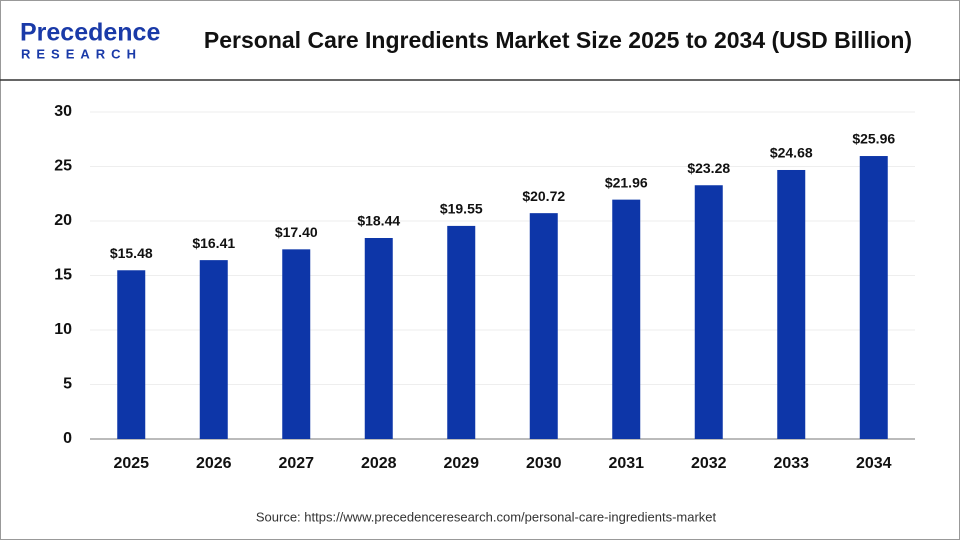  I want to click on y-tick-label: 20, so click(63, 220).